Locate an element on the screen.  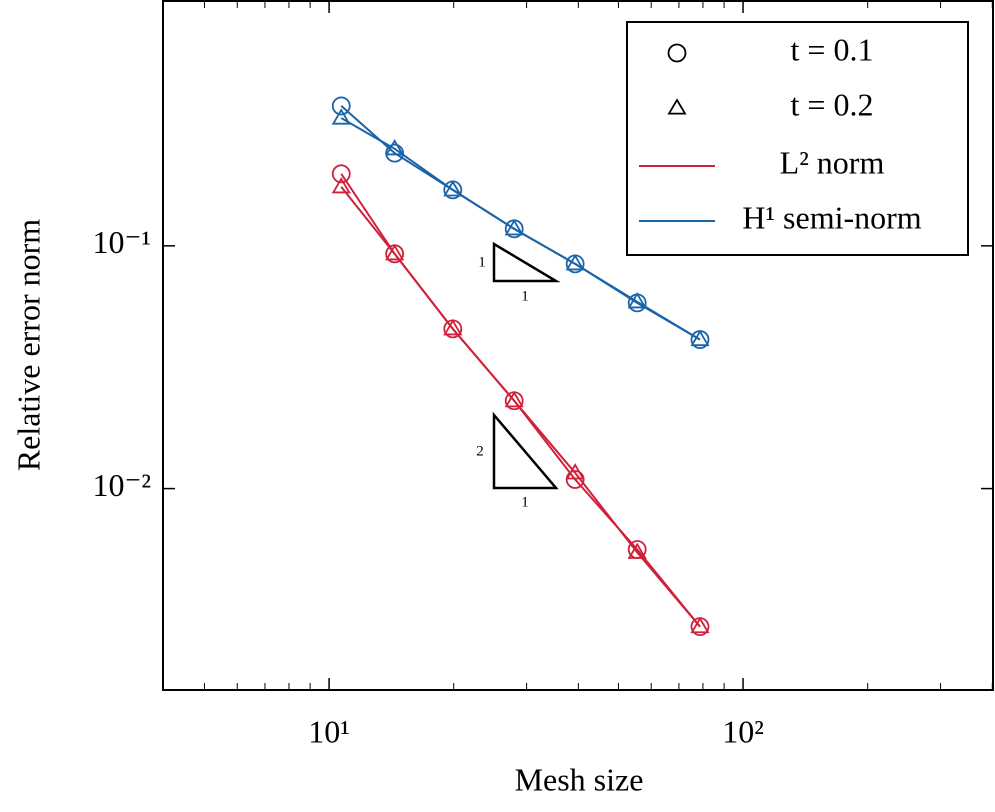
x-axis-label: Mesh size is located at coordinates (579, 779).